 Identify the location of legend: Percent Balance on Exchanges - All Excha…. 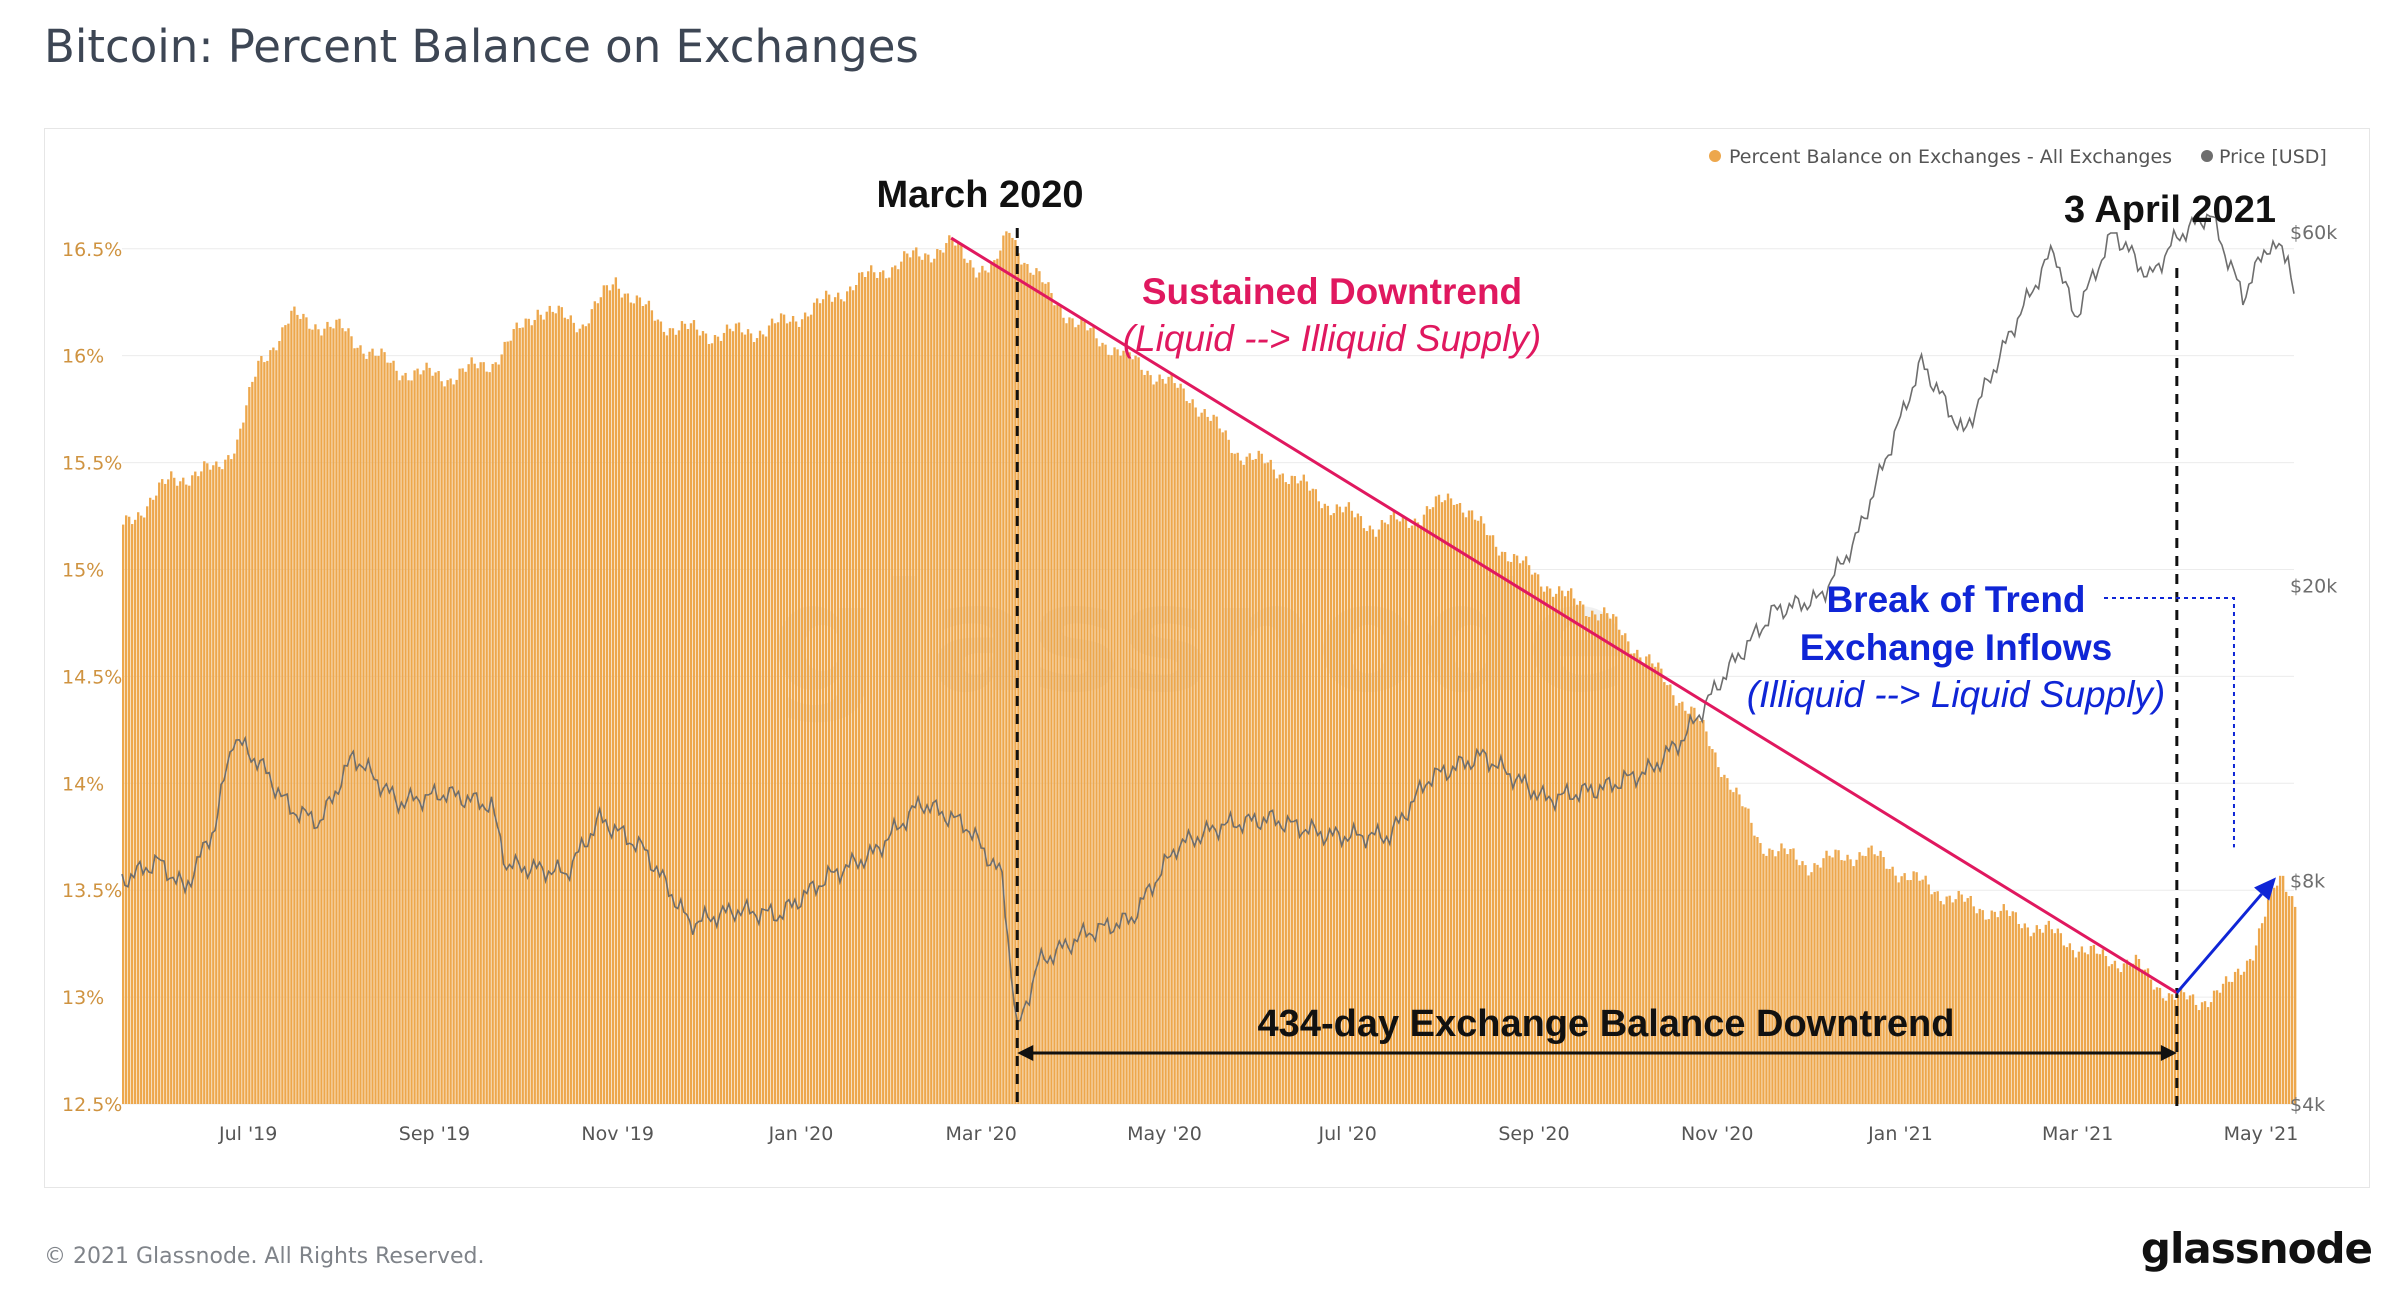
(2018, 157).